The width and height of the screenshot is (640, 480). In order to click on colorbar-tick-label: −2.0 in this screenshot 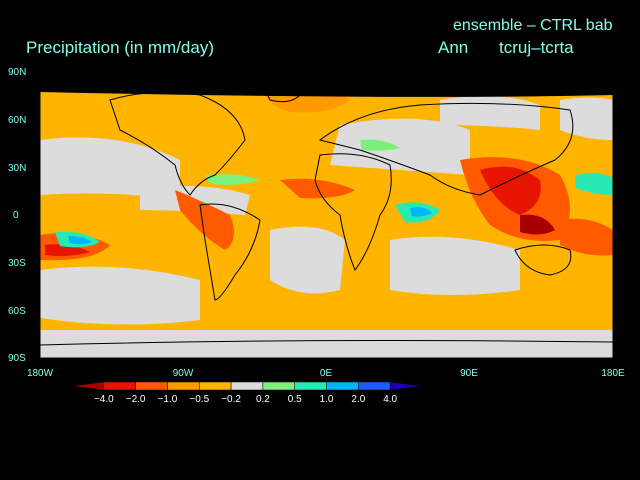, I will do `click(135, 399)`.